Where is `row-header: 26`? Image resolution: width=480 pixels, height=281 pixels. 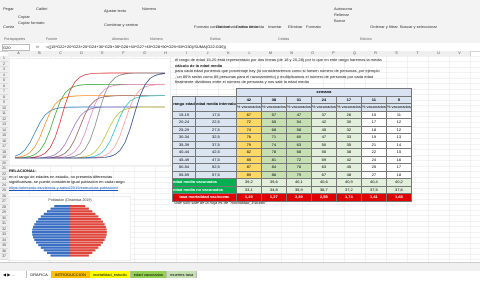
row-header: 26 is located at coordinates (4, 196).